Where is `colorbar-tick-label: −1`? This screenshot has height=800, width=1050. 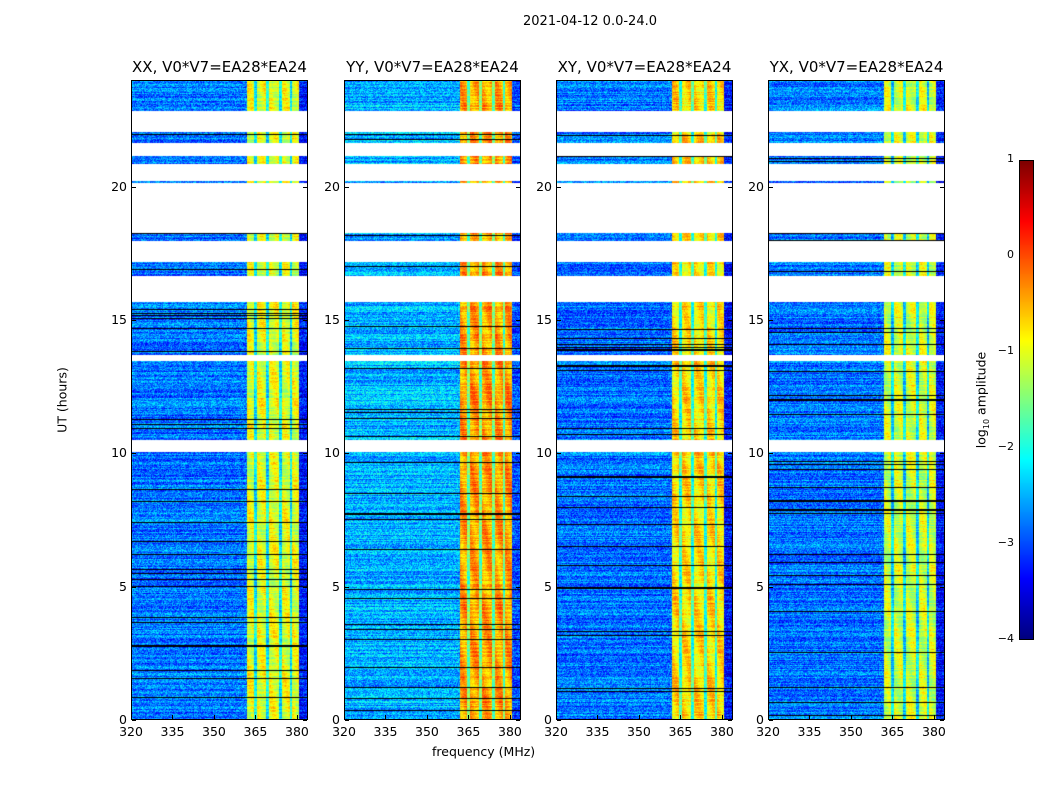 colorbar-tick-label: −1 is located at coordinates (1005, 350).